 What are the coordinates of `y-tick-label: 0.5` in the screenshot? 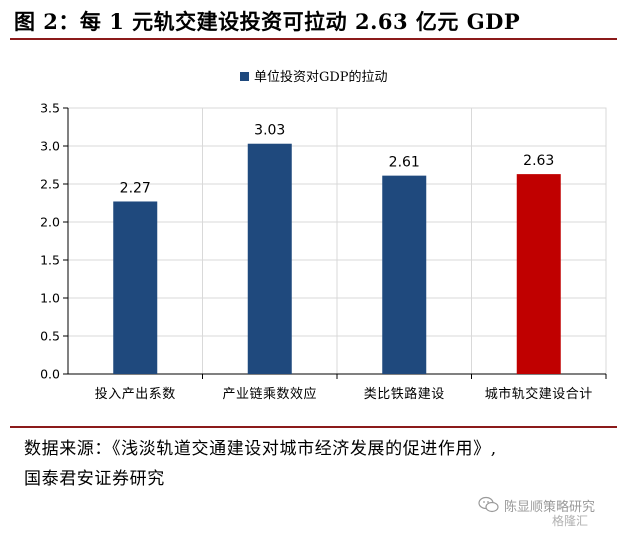 It's located at (50, 336).